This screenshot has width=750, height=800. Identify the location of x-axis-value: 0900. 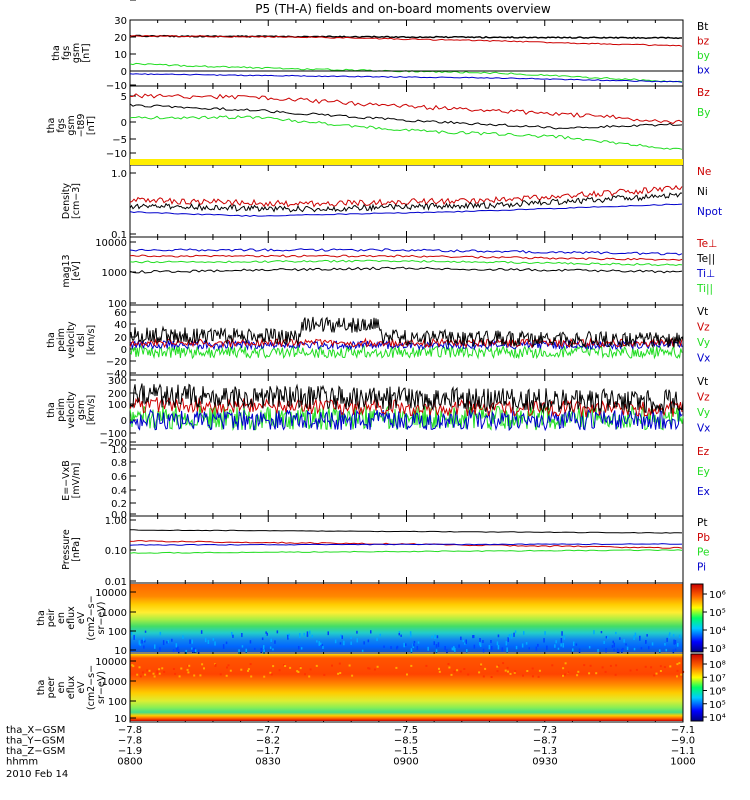
(405, 762).